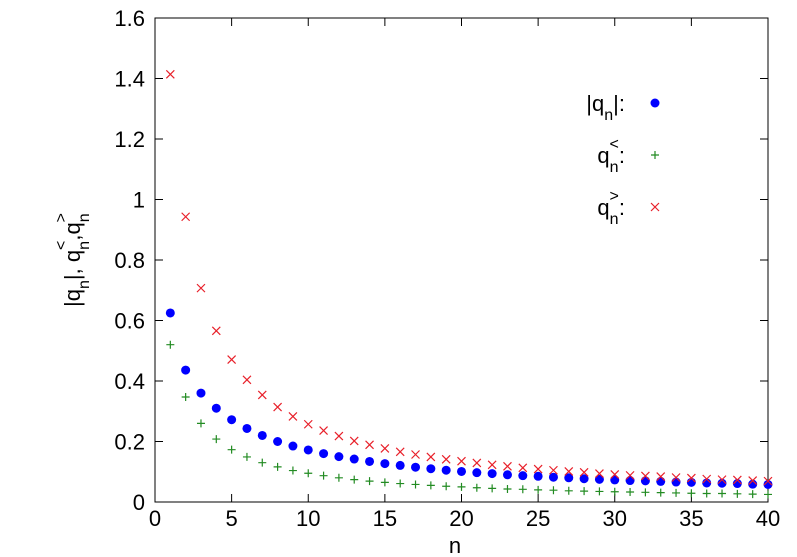 The image size is (797, 557). What do you see at coordinates (129, 260) in the screenshot?
I see `y-tick-label: 0.8` at bounding box center [129, 260].